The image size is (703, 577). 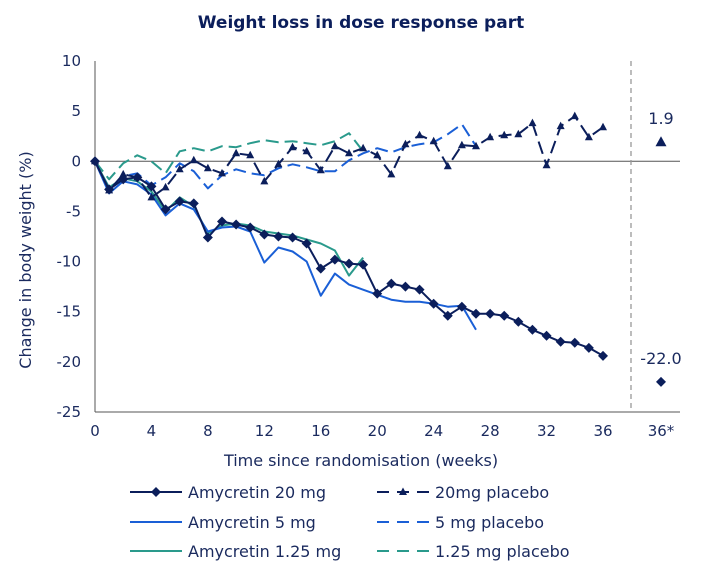 I want to click on legend-item: Amycretin 20 mg, so click(x=228, y=492).